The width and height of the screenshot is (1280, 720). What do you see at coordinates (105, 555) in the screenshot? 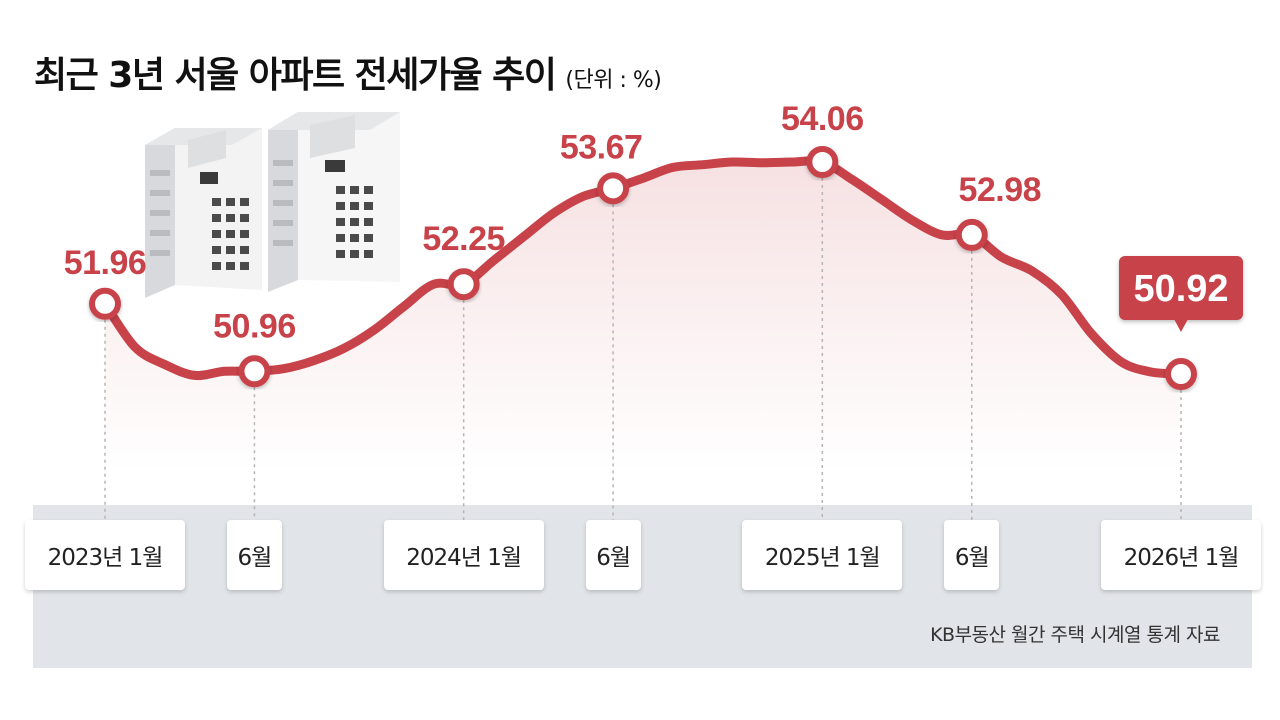
I see `x-tick-label: 2023년 1월` at bounding box center [105, 555].